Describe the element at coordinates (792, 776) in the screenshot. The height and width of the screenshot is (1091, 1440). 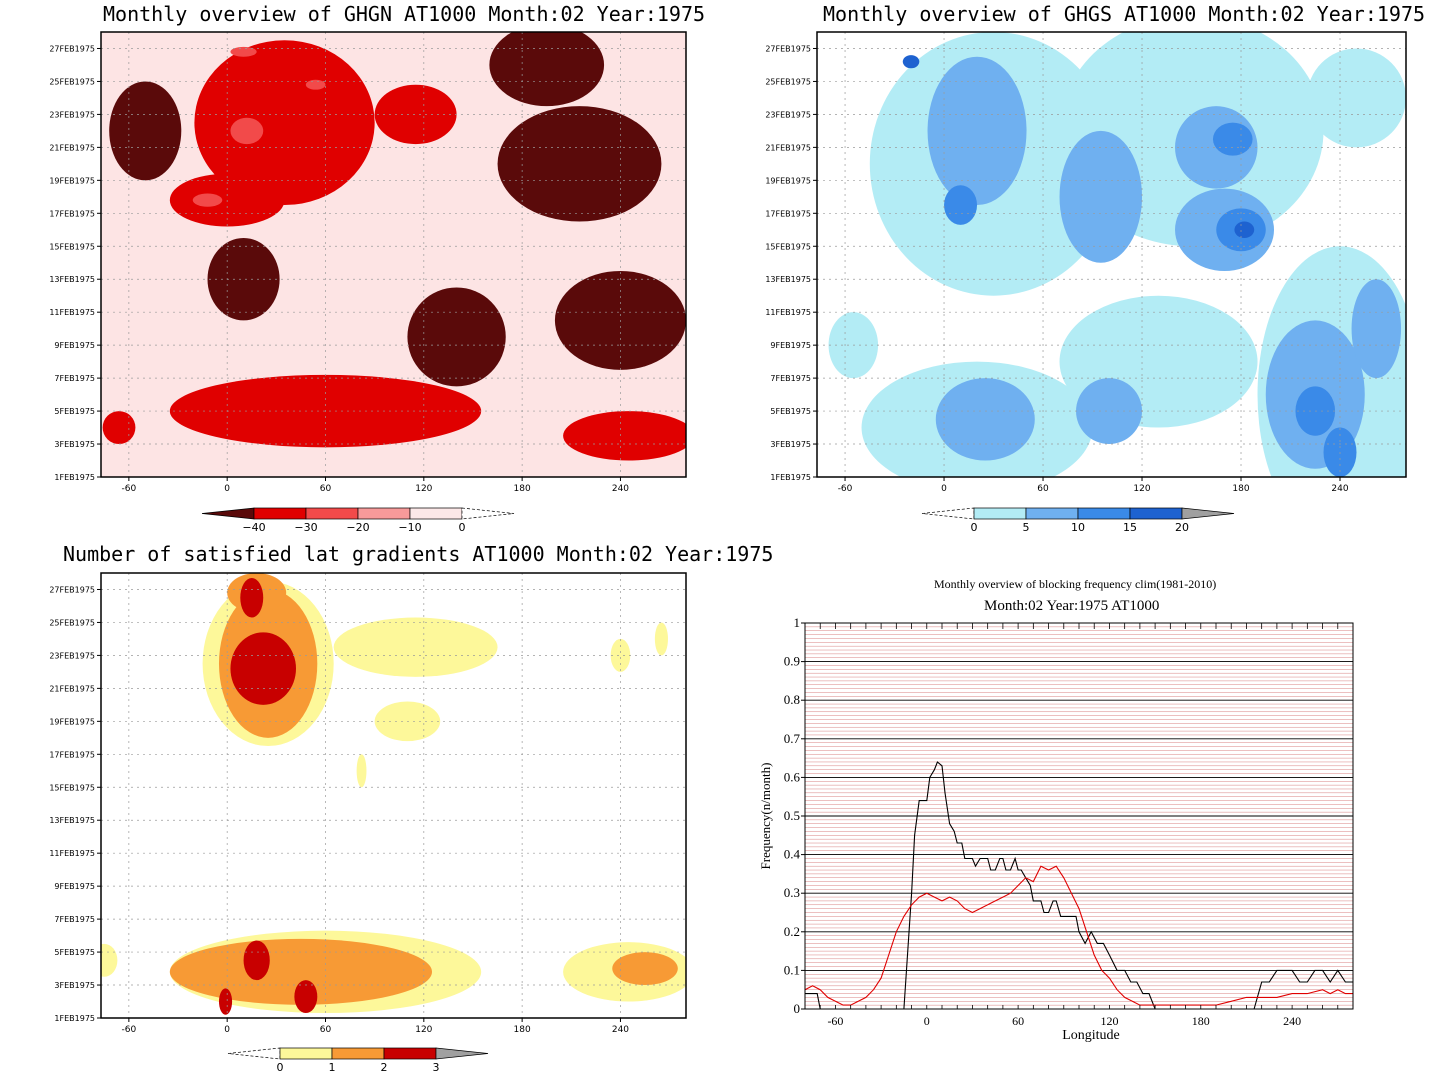
I see `y-tick-label: 0.6` at that location.